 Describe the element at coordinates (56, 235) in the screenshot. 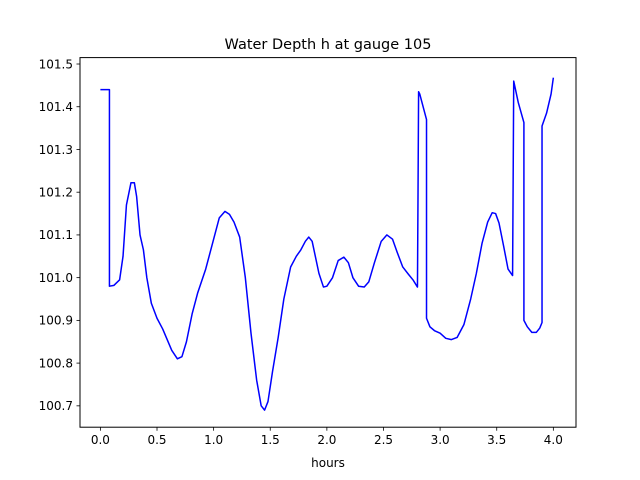

I see `y-tick-label: 101.1` at that location.